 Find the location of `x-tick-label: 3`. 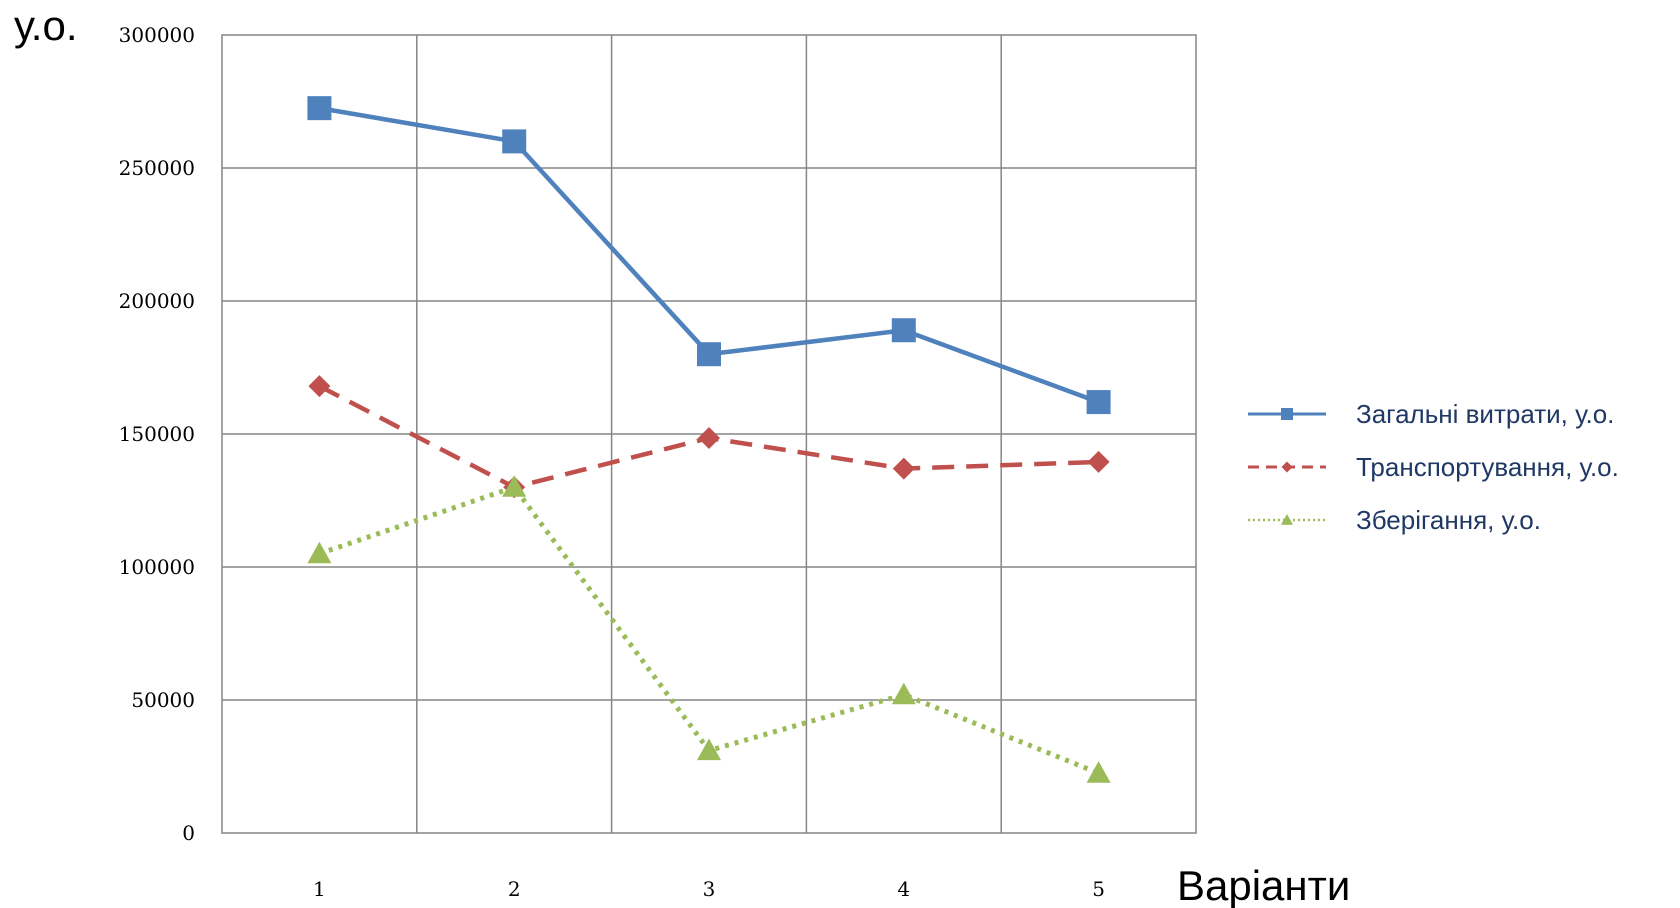

x-tick-label: 3 is located at coordinates (709, 889).